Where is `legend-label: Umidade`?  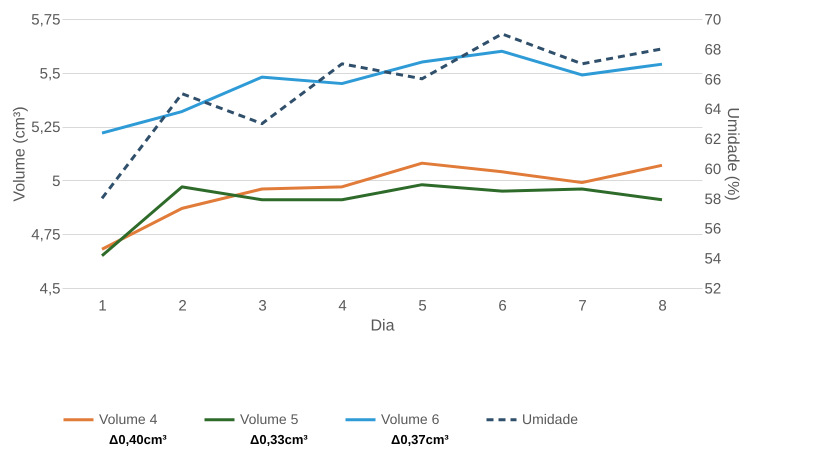 legend-label: Umidade is located at coordinates (550, 418).